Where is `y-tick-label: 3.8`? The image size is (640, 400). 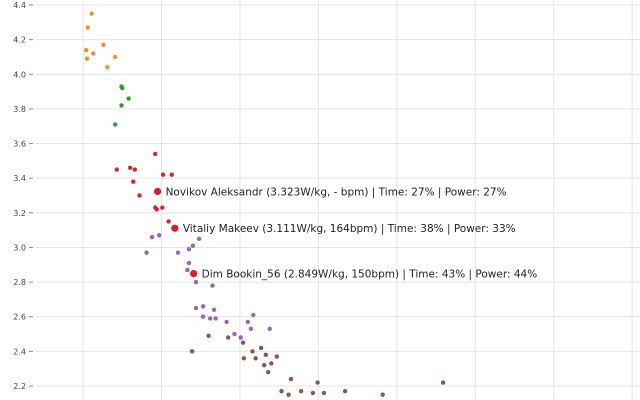 y-tick-label: 3.8 is located at coordinates (19, 109).